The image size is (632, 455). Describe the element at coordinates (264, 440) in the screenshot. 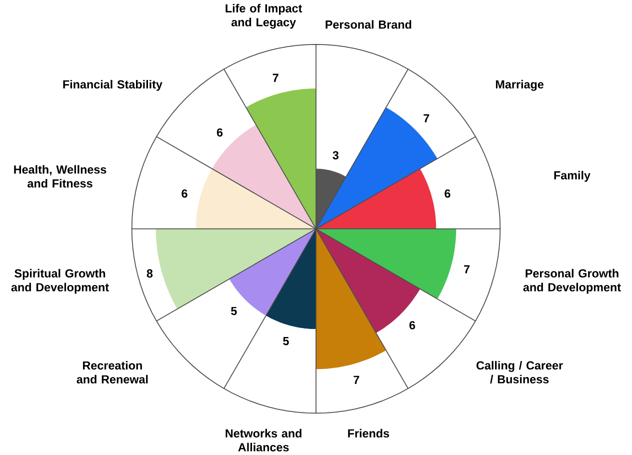

I see `category-label: Networks and Alliances` at that location.